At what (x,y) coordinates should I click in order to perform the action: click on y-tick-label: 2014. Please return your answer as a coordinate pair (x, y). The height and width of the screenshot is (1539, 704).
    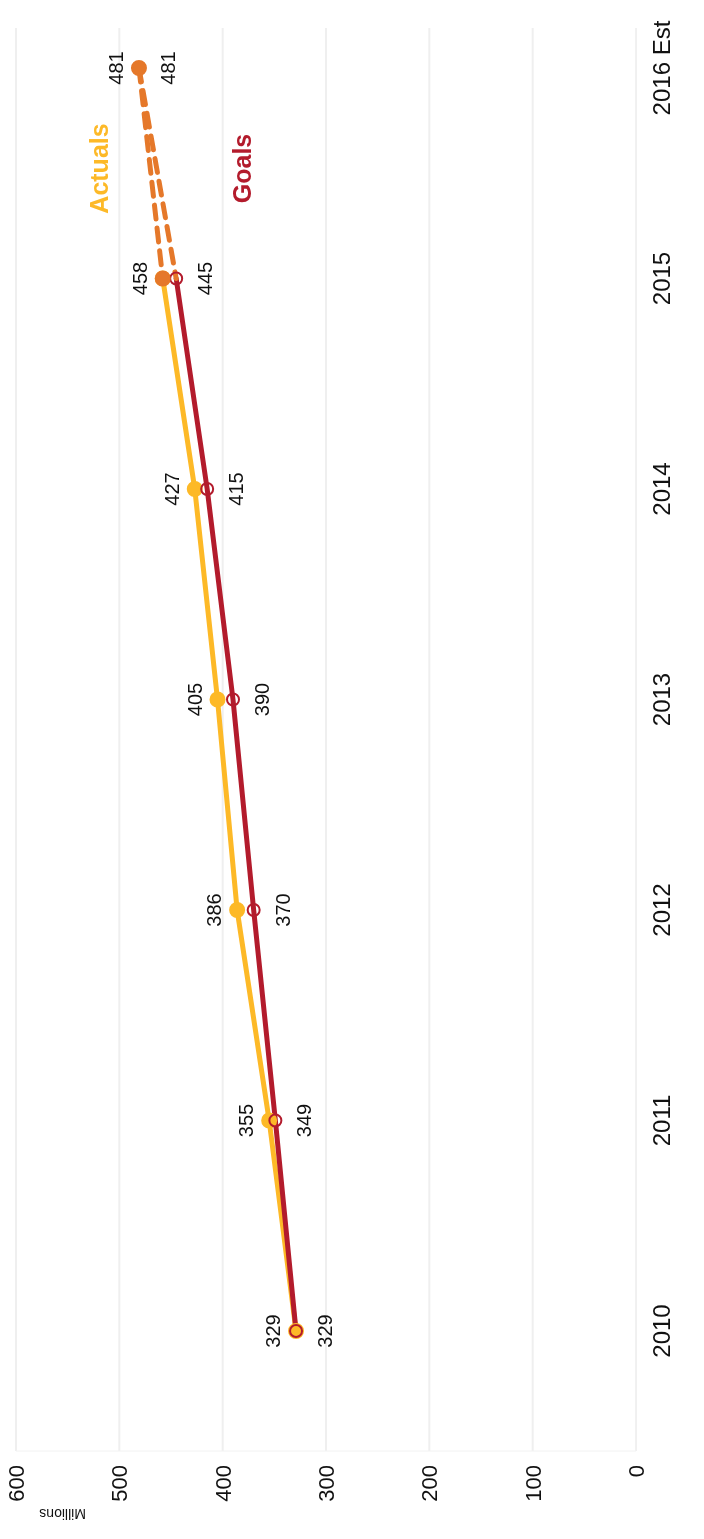
    Looking at the image, I should click on (661, 489).